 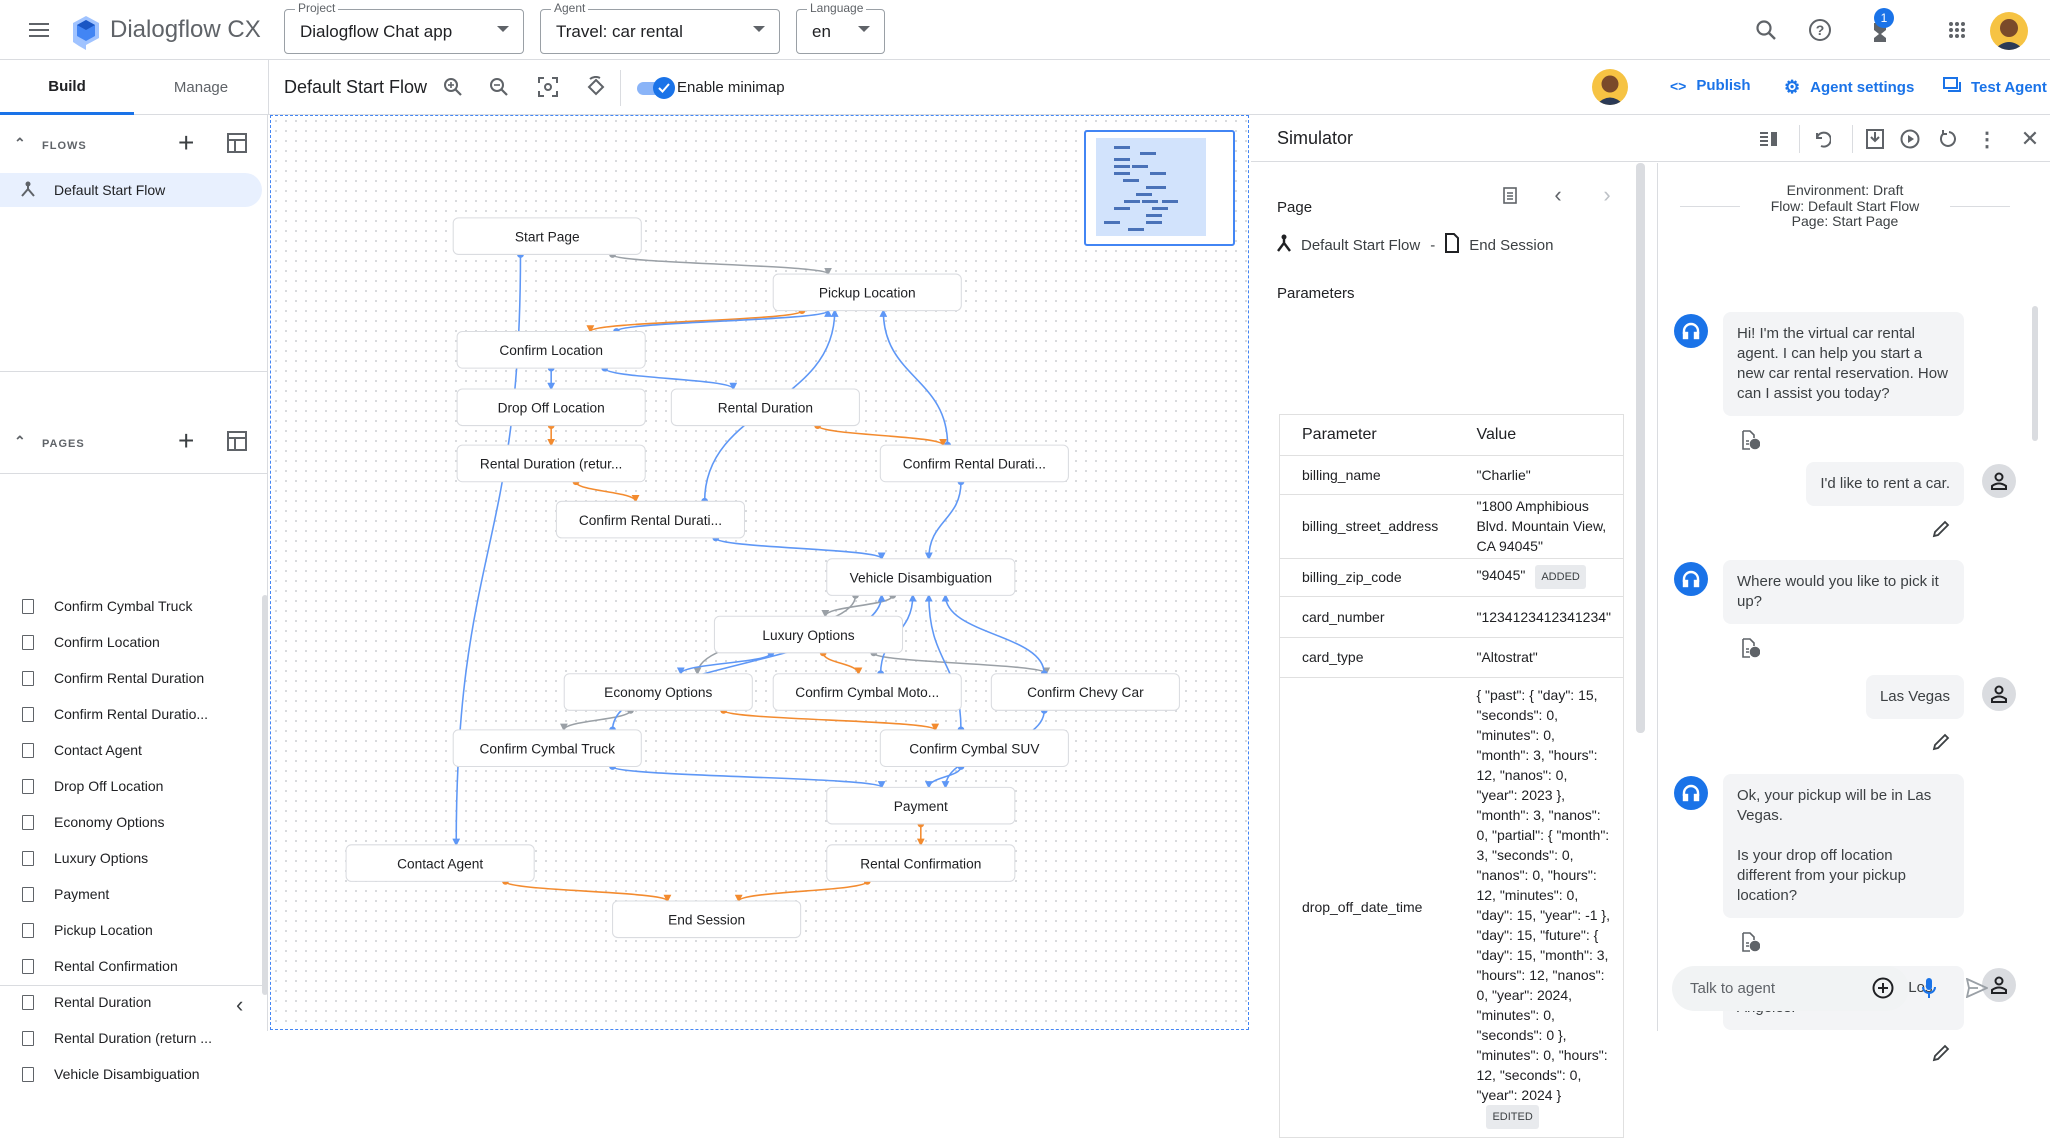 I want to click on transition-edge-confdur2-vehicle, so click(x=800, y=549).